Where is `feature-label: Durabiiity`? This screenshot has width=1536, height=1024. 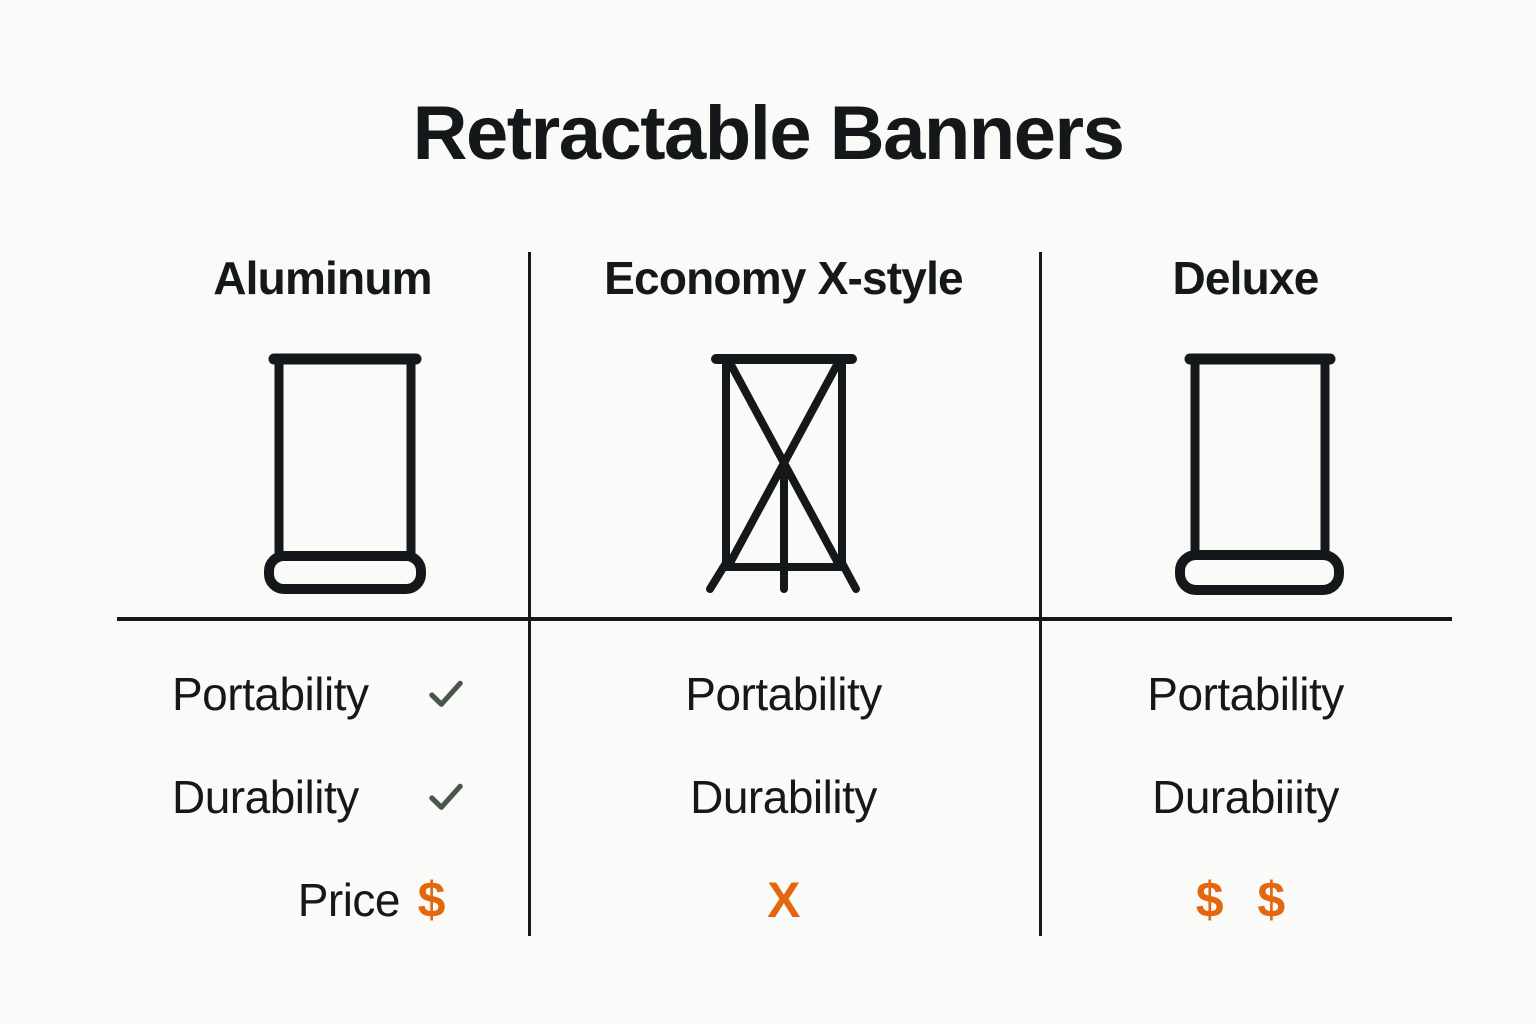
feature-label: Durabiiity is located at coordinates (1245, 796).